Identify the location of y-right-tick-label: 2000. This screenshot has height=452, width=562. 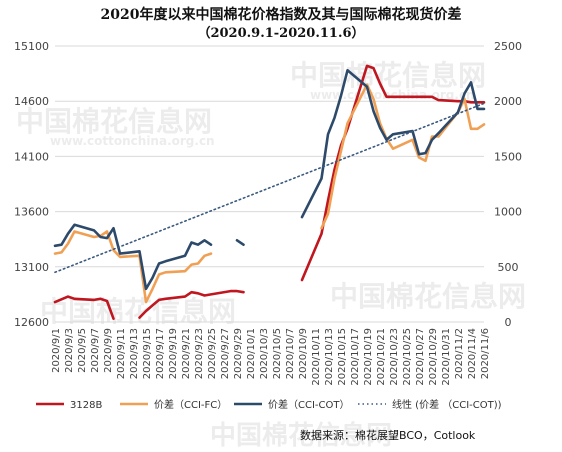
(508, 101).